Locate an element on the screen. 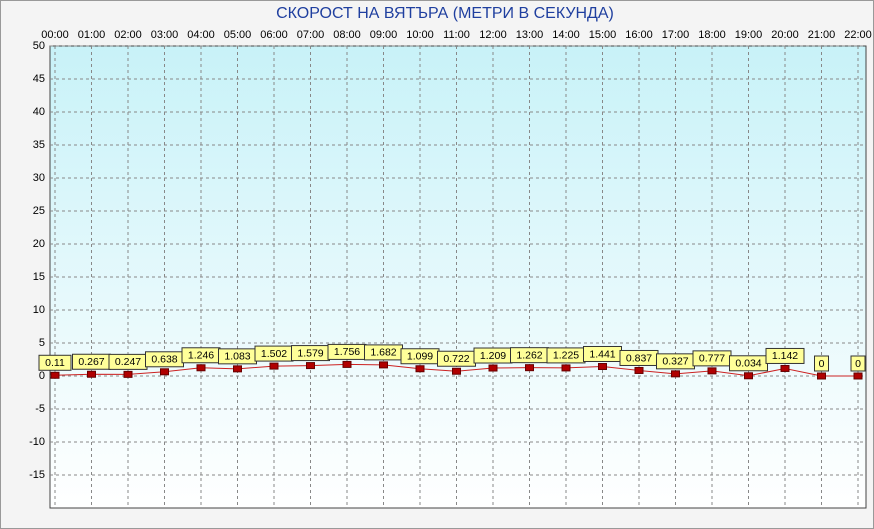 The image size is (874, 529). y-tick-label: 20 is located at coordinates (39, 244).